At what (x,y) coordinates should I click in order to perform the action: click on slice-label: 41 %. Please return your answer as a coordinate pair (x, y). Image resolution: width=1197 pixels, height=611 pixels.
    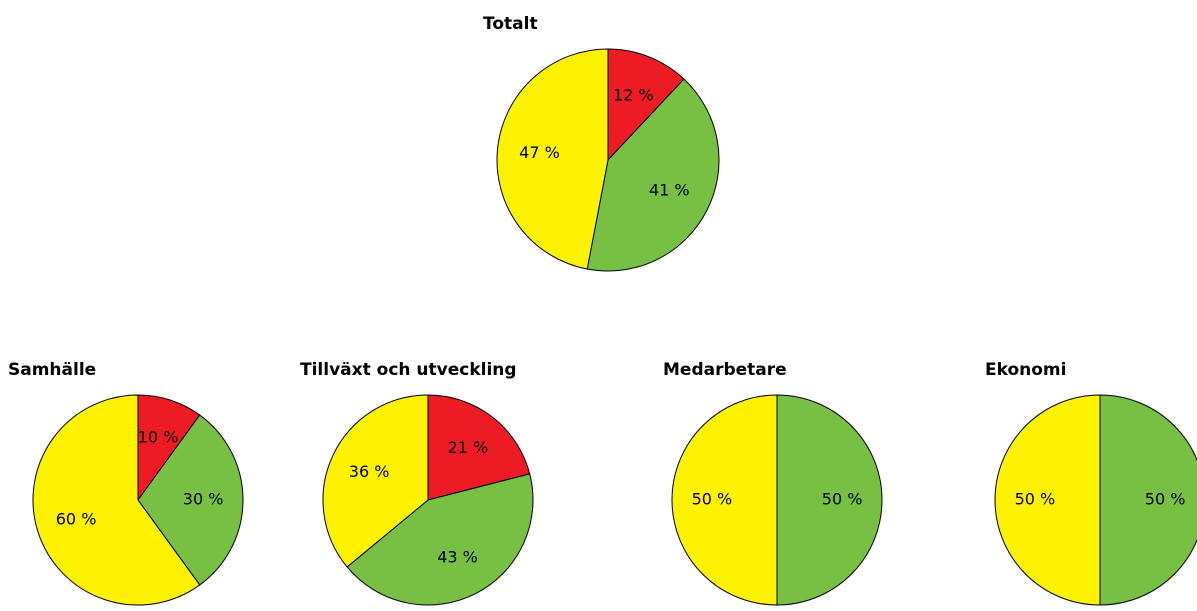
    Looking at the image, I should click on (669, 190).